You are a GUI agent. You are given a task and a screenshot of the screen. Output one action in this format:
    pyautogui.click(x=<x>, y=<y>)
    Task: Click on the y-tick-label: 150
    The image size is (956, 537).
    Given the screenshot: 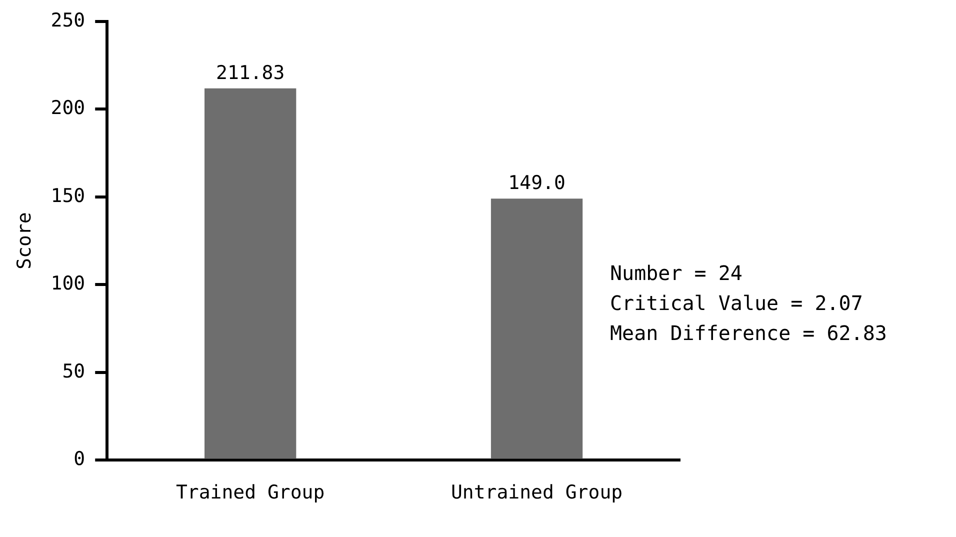 What is the action you would take?
    pyautogui.click(x=68, y=195)
    